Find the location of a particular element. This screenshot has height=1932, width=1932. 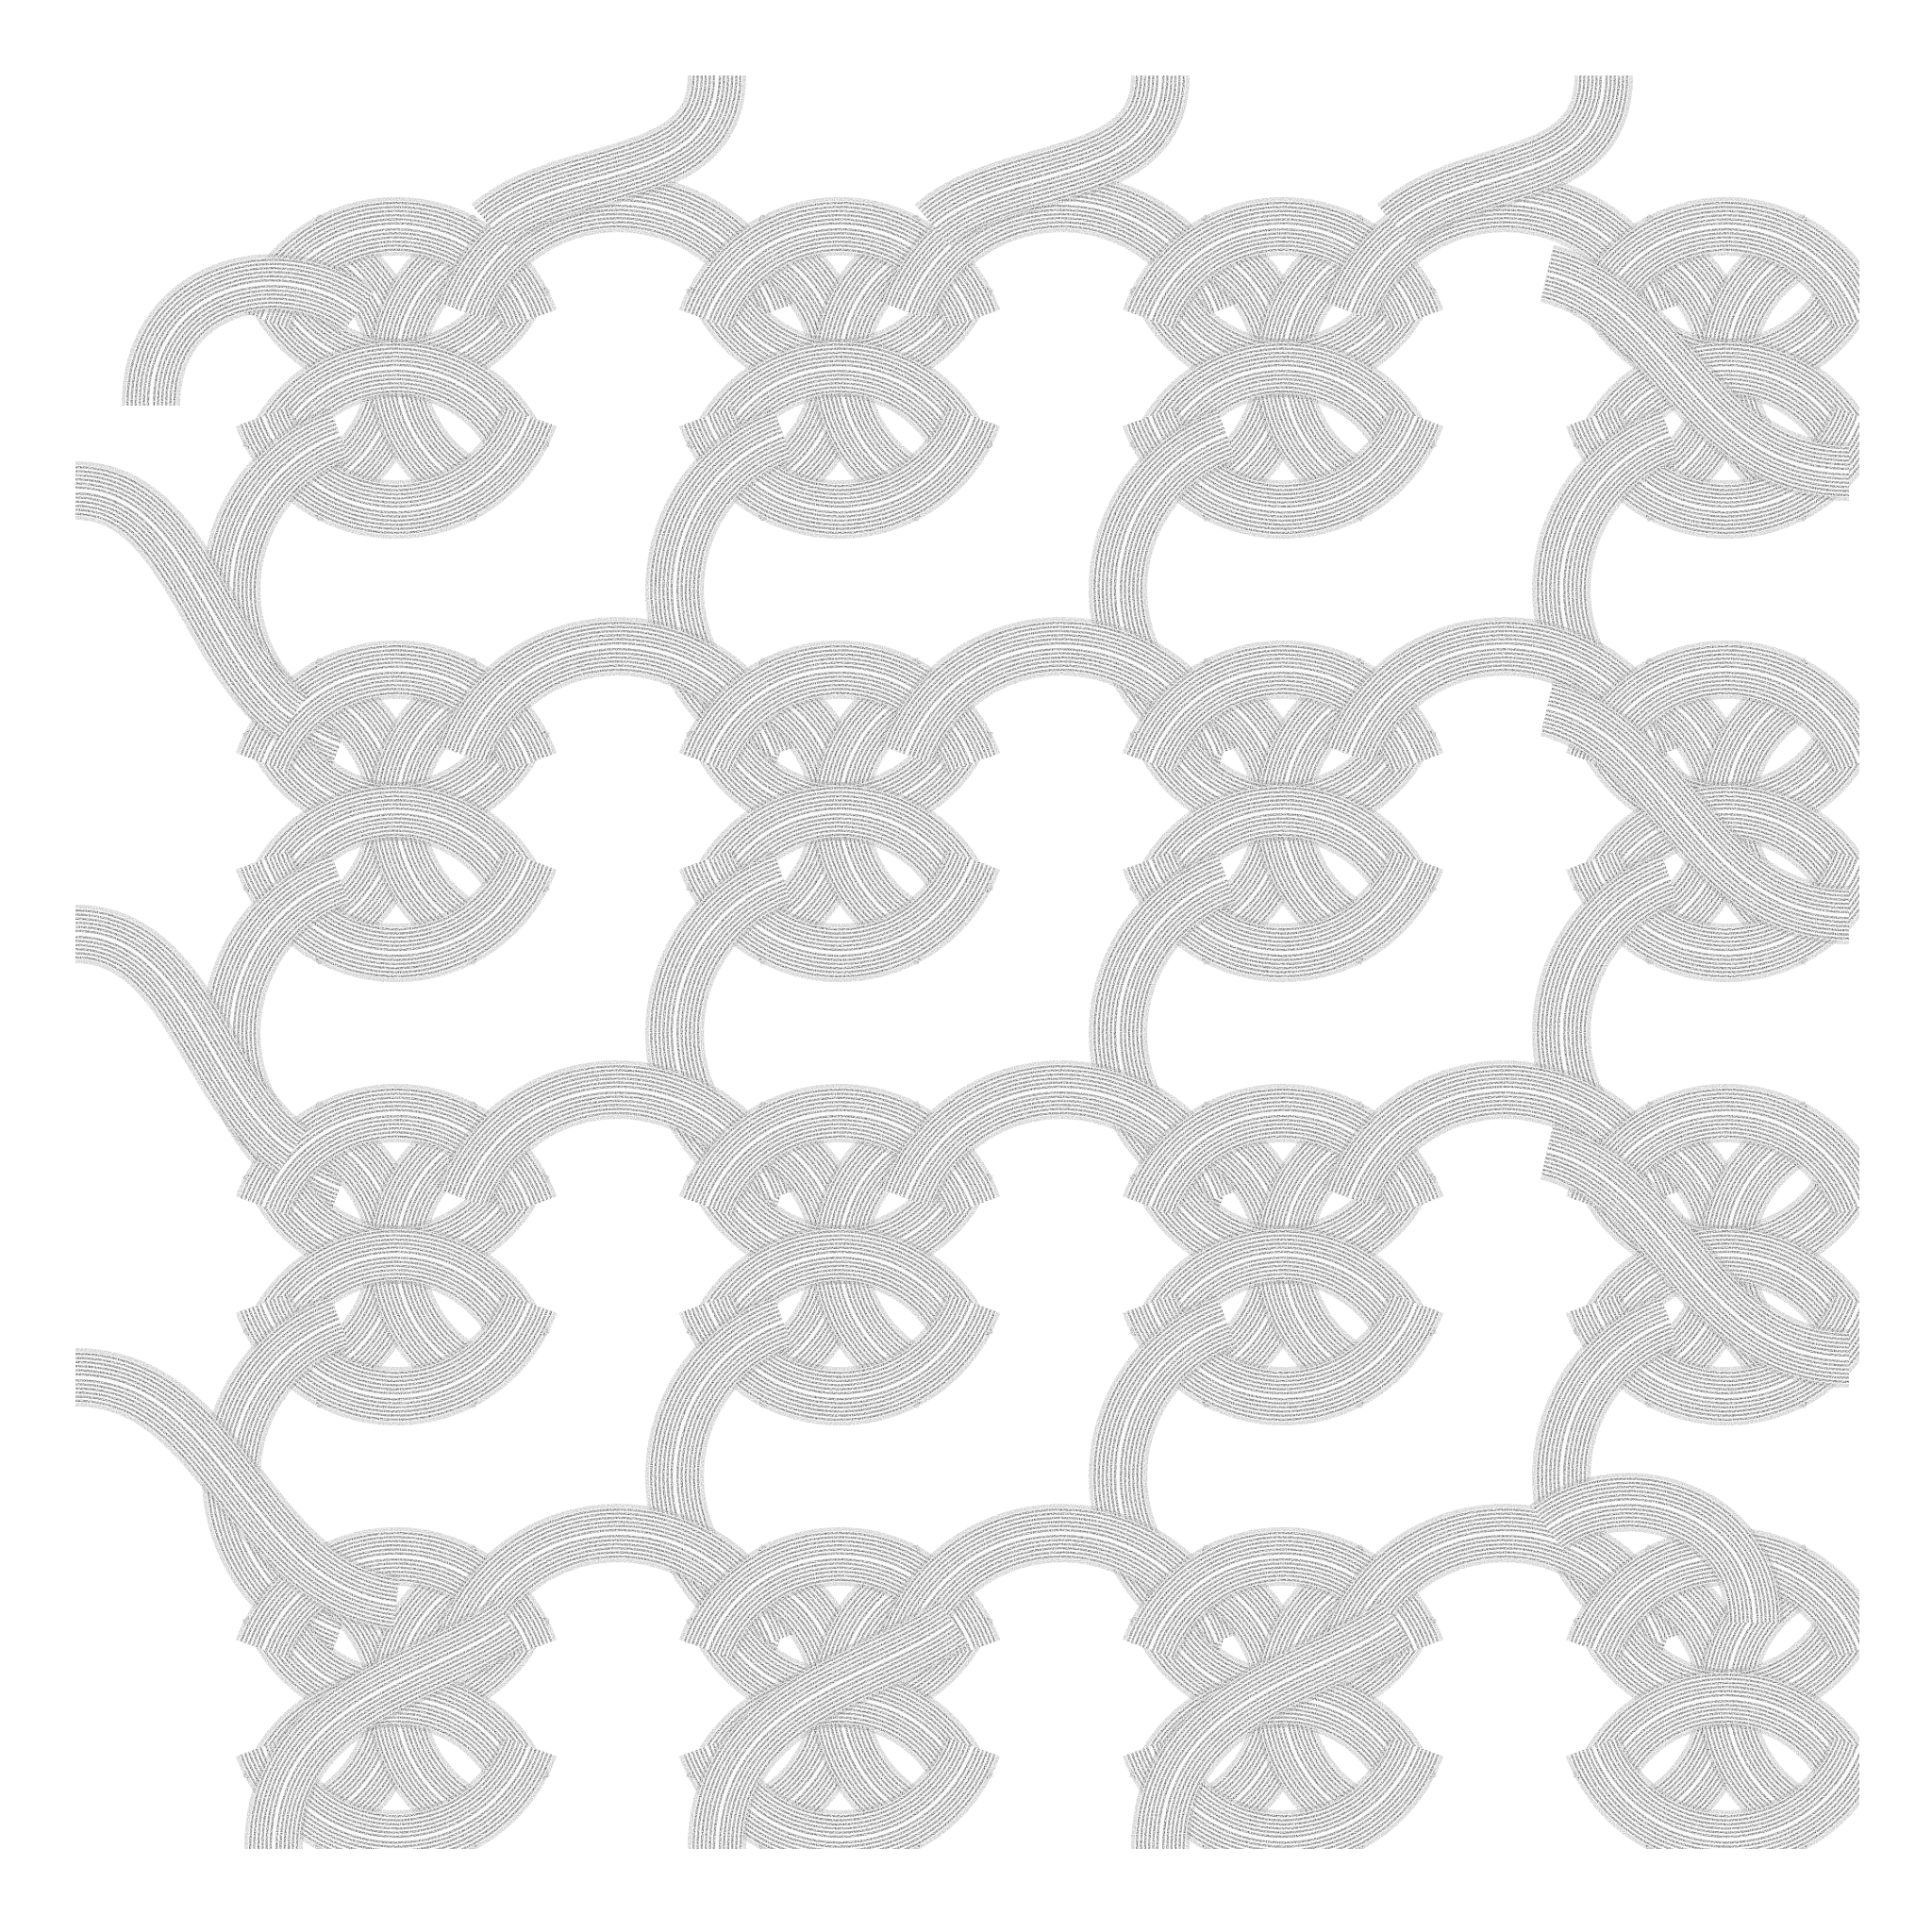

petal-bottom-r2c3 is located at coordinates (1726, 1290).